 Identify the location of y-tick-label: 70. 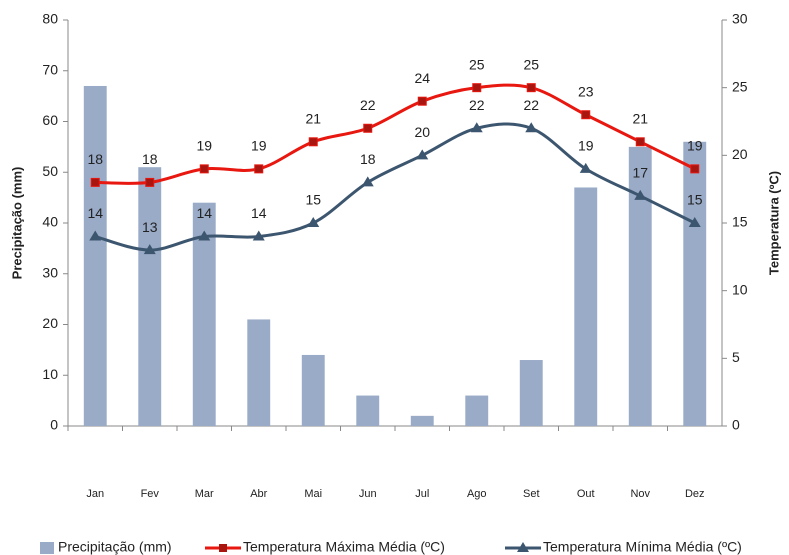
(50, 69).